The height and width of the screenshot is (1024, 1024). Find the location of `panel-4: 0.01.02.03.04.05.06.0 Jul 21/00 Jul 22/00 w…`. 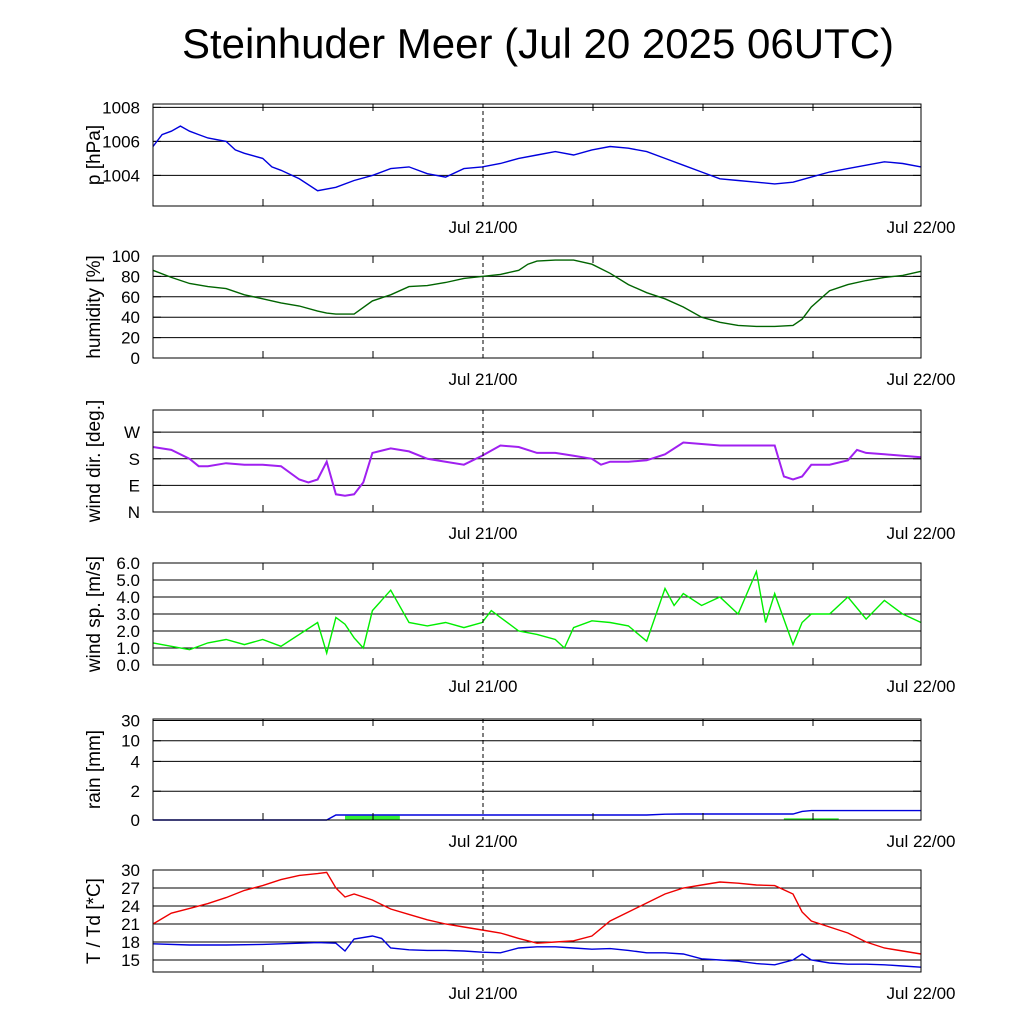

panel-4: 0.01.02.03.04.05.06.0 Jul 21/00 Jul 22/00 w… is located at coordinates (520, 625).